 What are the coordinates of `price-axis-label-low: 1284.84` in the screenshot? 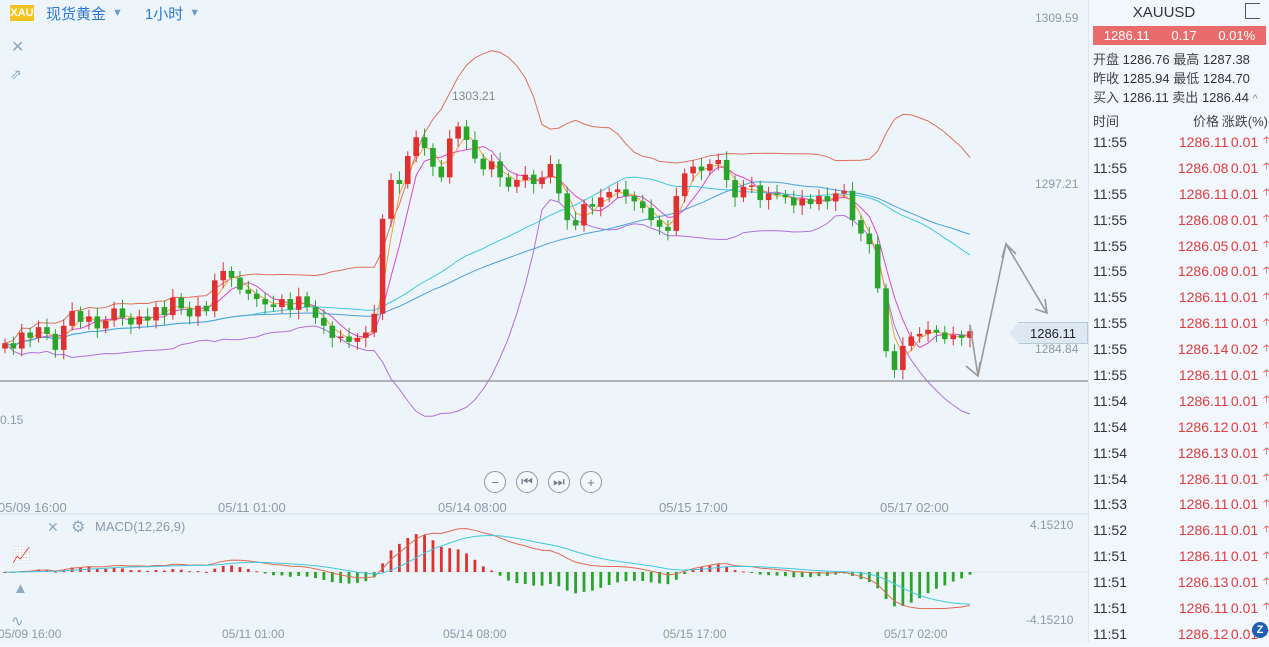 It's located at (1057, 349).